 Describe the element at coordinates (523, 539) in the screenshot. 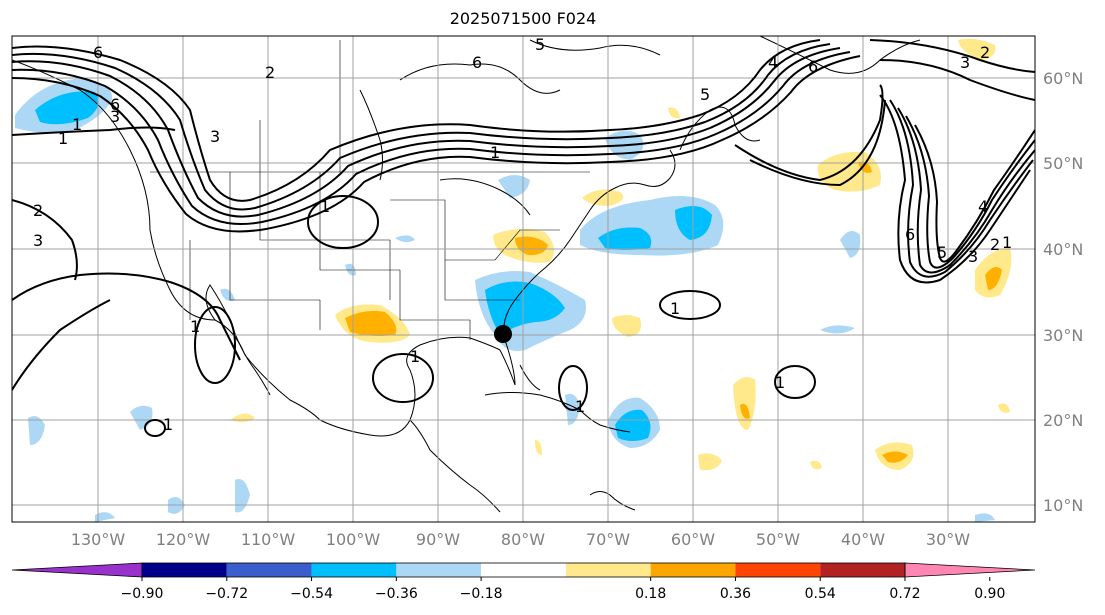

I see `lon-label: 80°W` at that location.